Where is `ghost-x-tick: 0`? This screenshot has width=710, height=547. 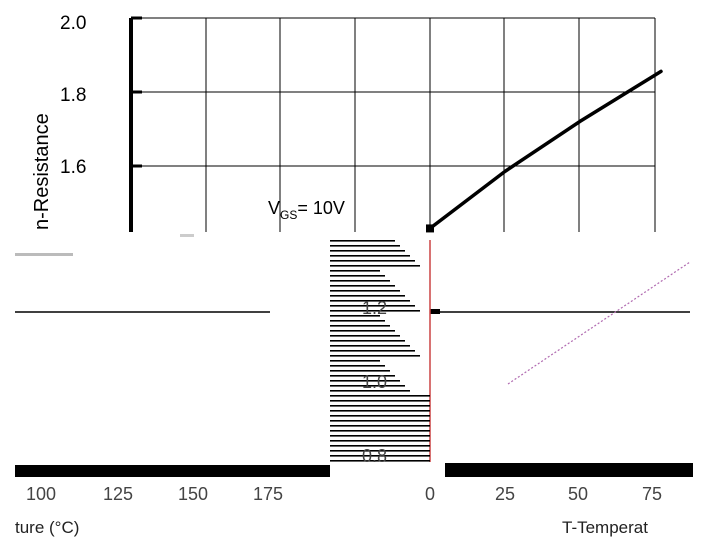
ghost-x-tick: 0 is located at coordinates (430, 494).